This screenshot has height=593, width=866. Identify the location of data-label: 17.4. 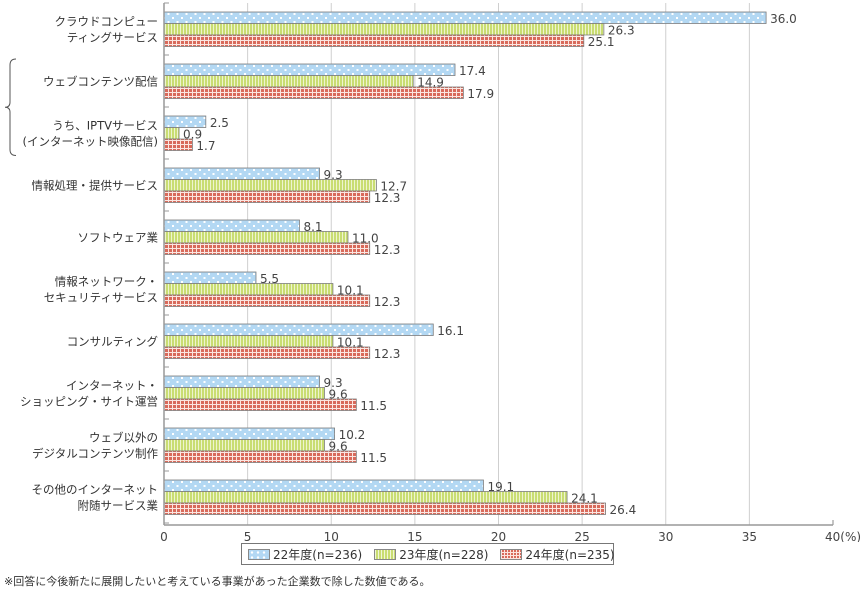
(472, 71).